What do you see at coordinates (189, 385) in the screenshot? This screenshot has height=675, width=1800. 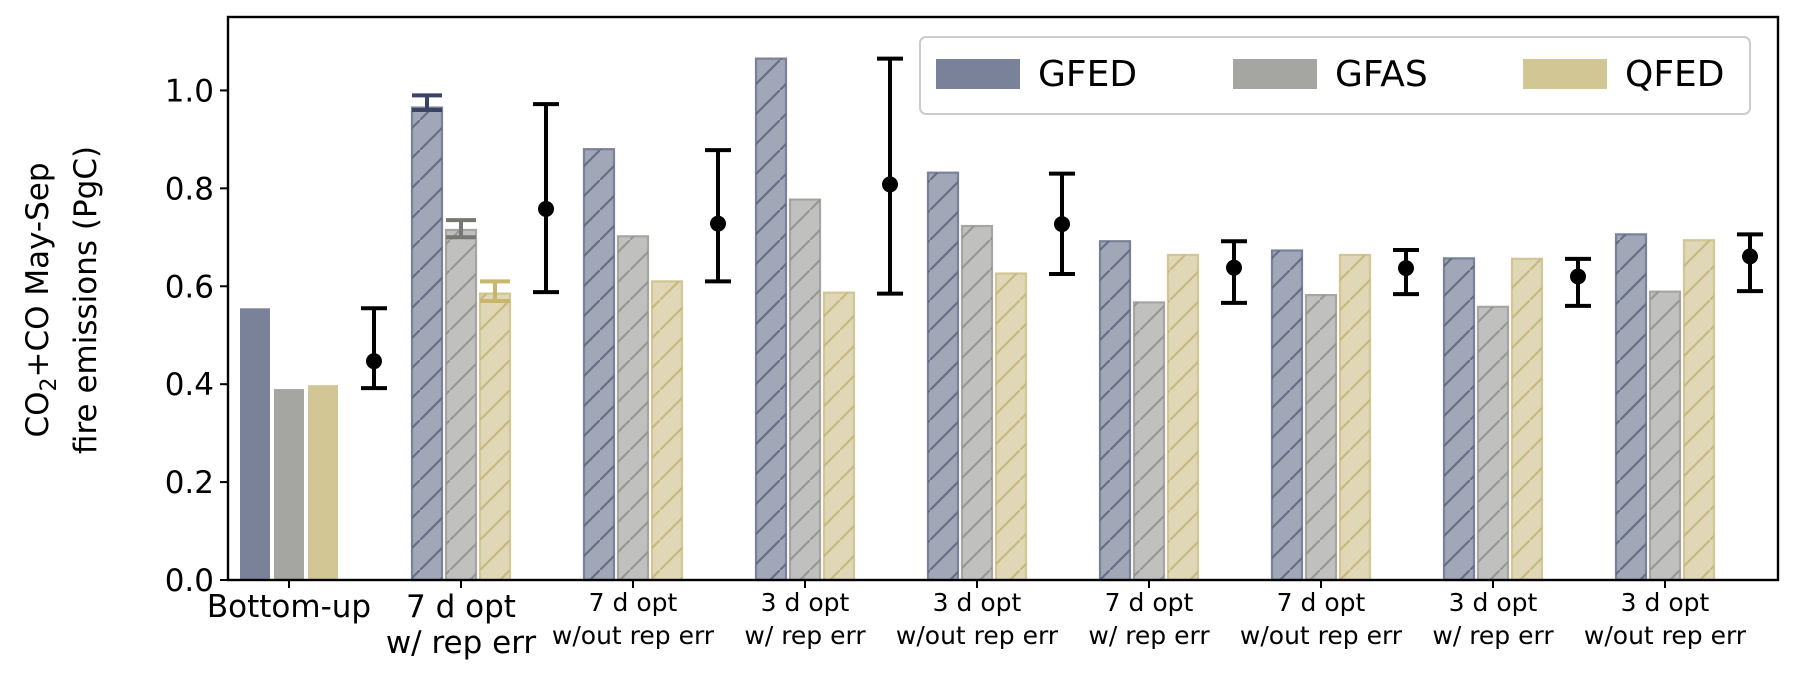 I see `y-tick-label-2: 0.4` at bounding box center [189, 385].